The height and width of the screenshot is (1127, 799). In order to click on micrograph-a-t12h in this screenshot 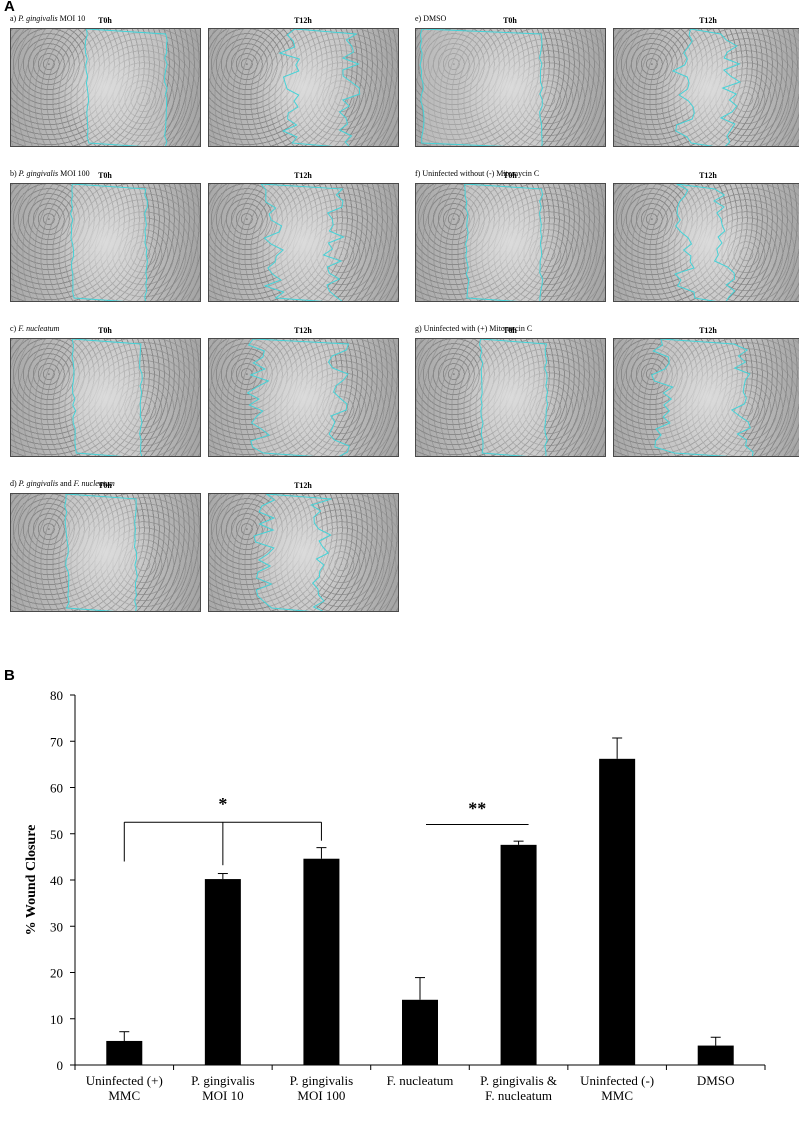, I will do `click(303, 87)`.